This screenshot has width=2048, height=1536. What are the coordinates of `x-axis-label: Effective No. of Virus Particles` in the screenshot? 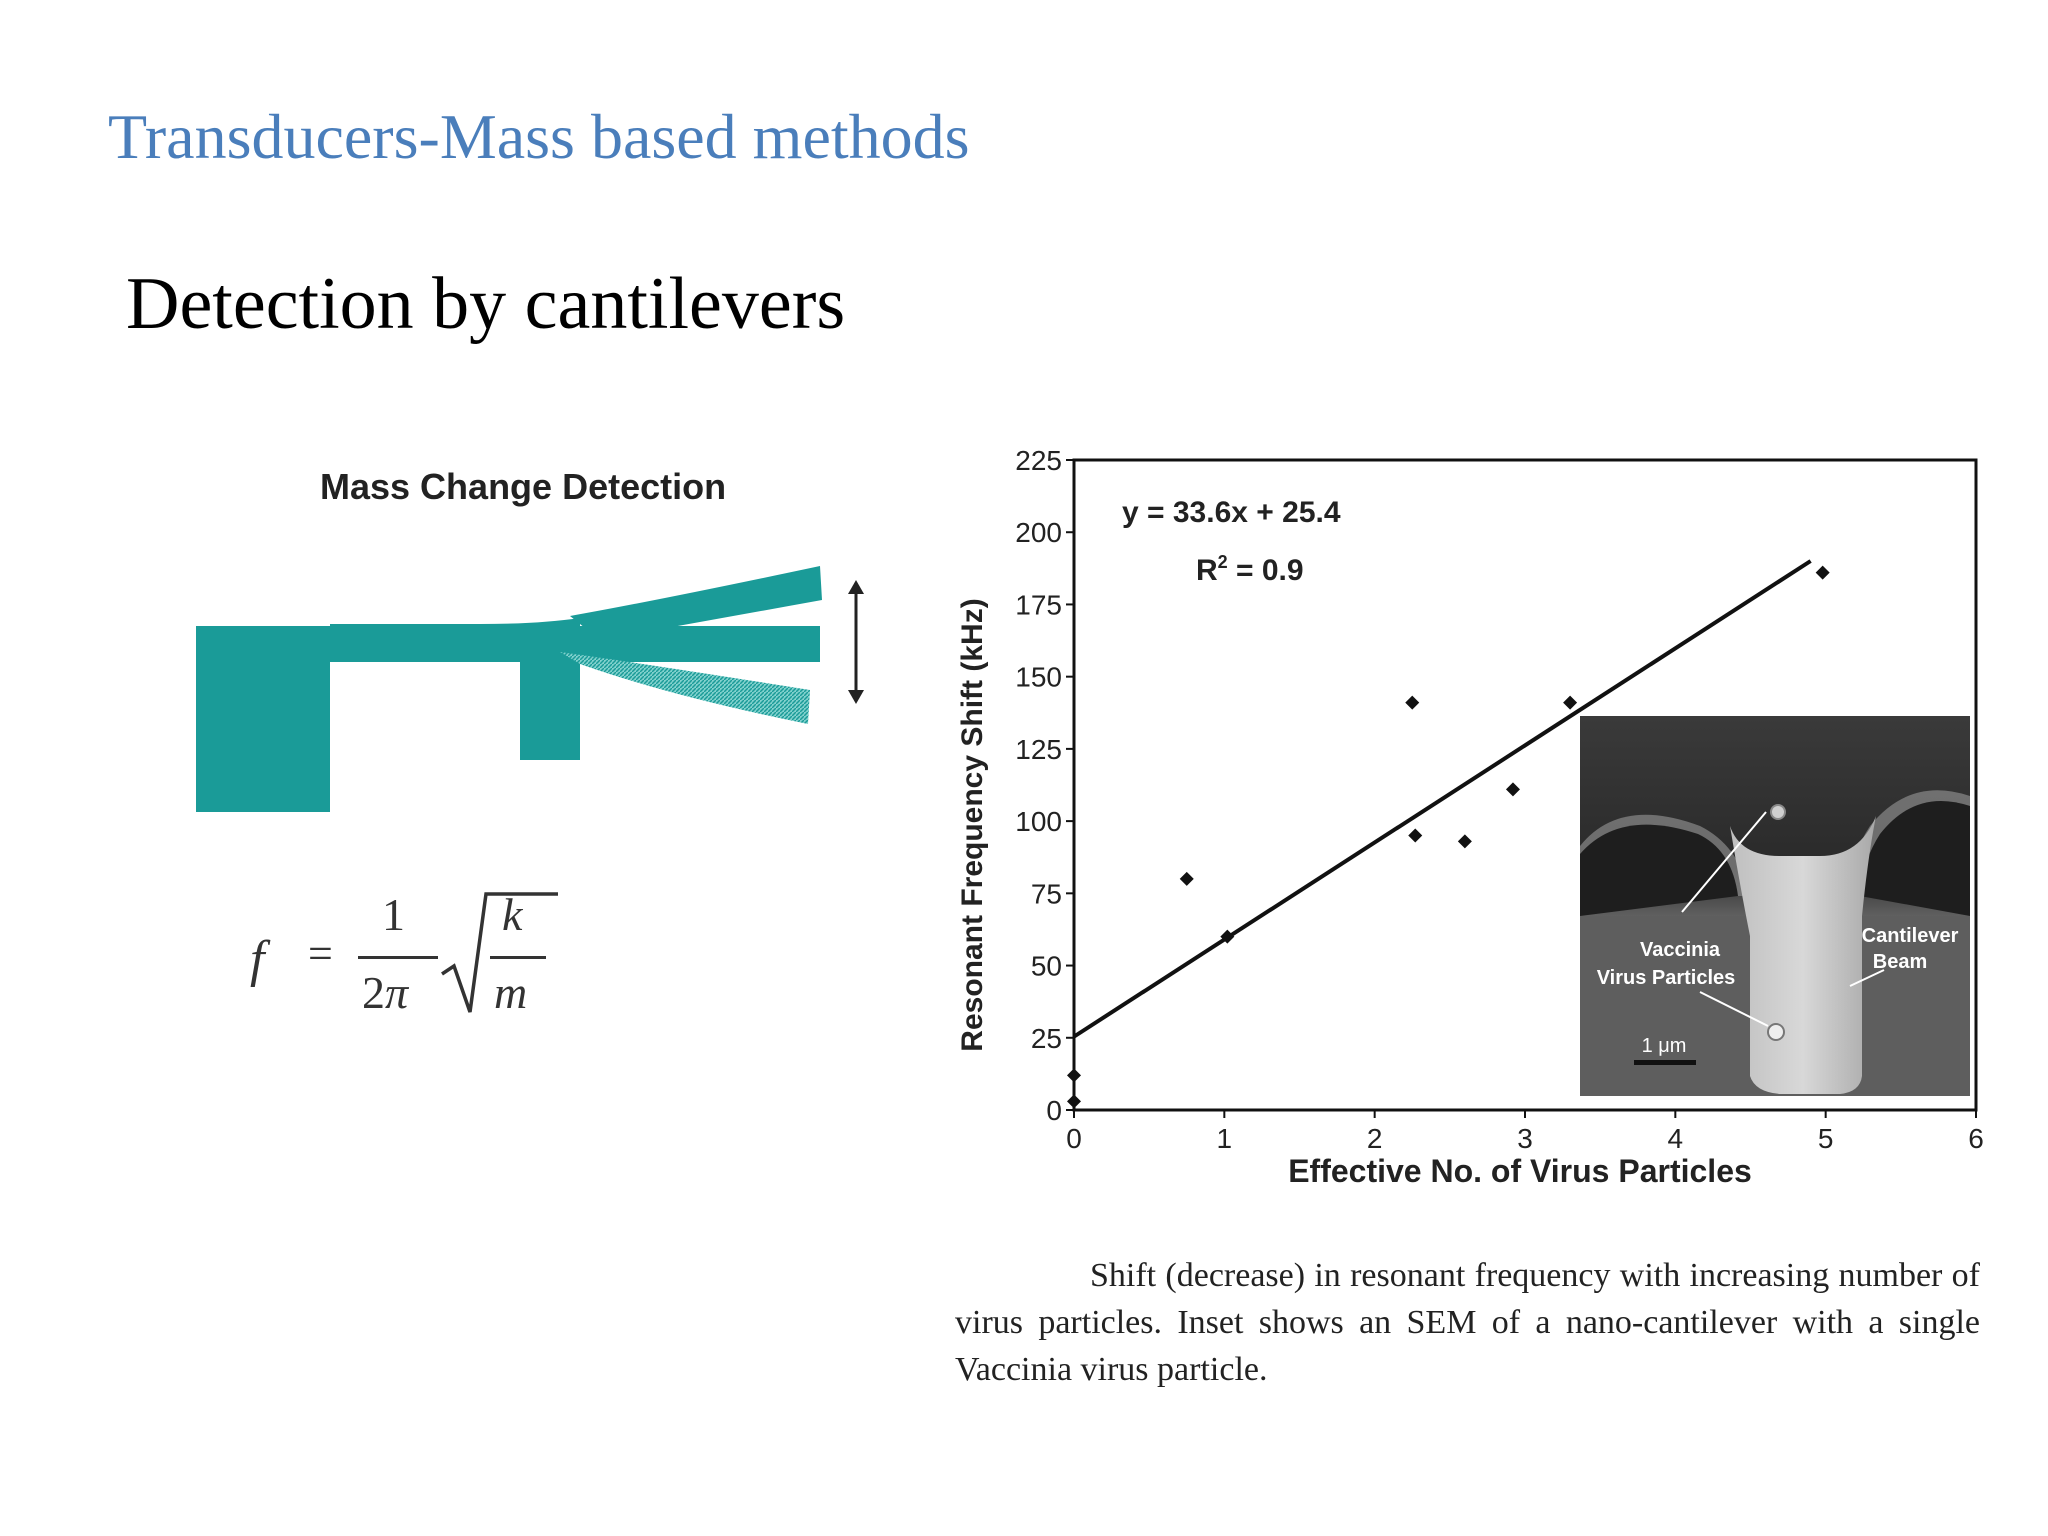 It's located at (1520, 1171).